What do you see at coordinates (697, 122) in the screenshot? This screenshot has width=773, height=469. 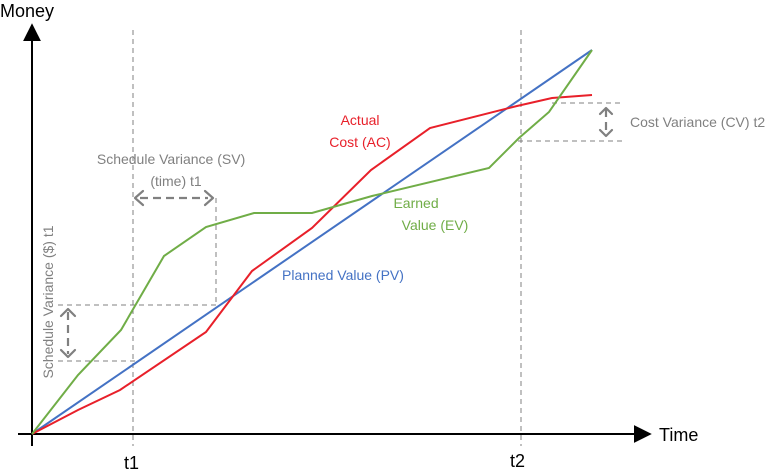 I see `cost-variance-label: Cost Variance (CV) t2` at bounding box center [697, 122].